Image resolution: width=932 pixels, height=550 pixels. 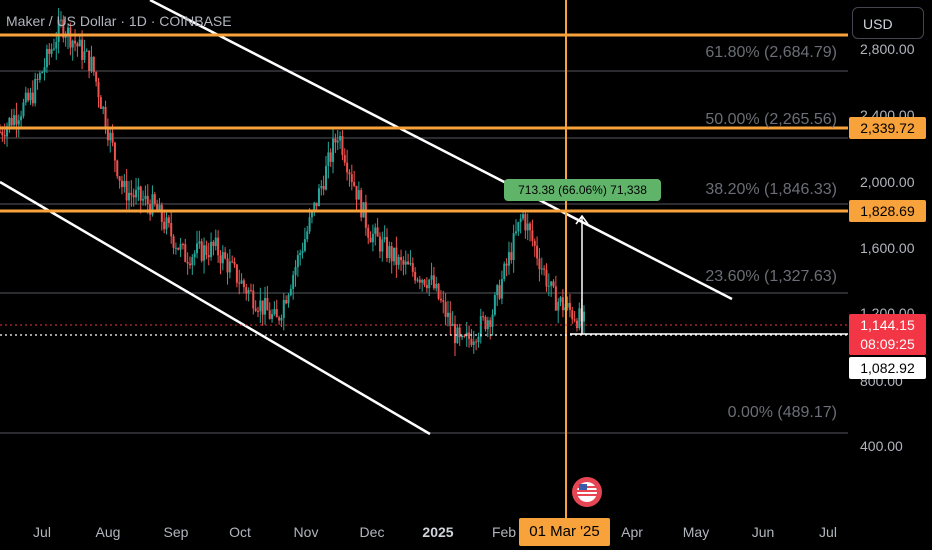 I want to click on level-high-price-tag: 2,339.72, so click(x=887, y=128).